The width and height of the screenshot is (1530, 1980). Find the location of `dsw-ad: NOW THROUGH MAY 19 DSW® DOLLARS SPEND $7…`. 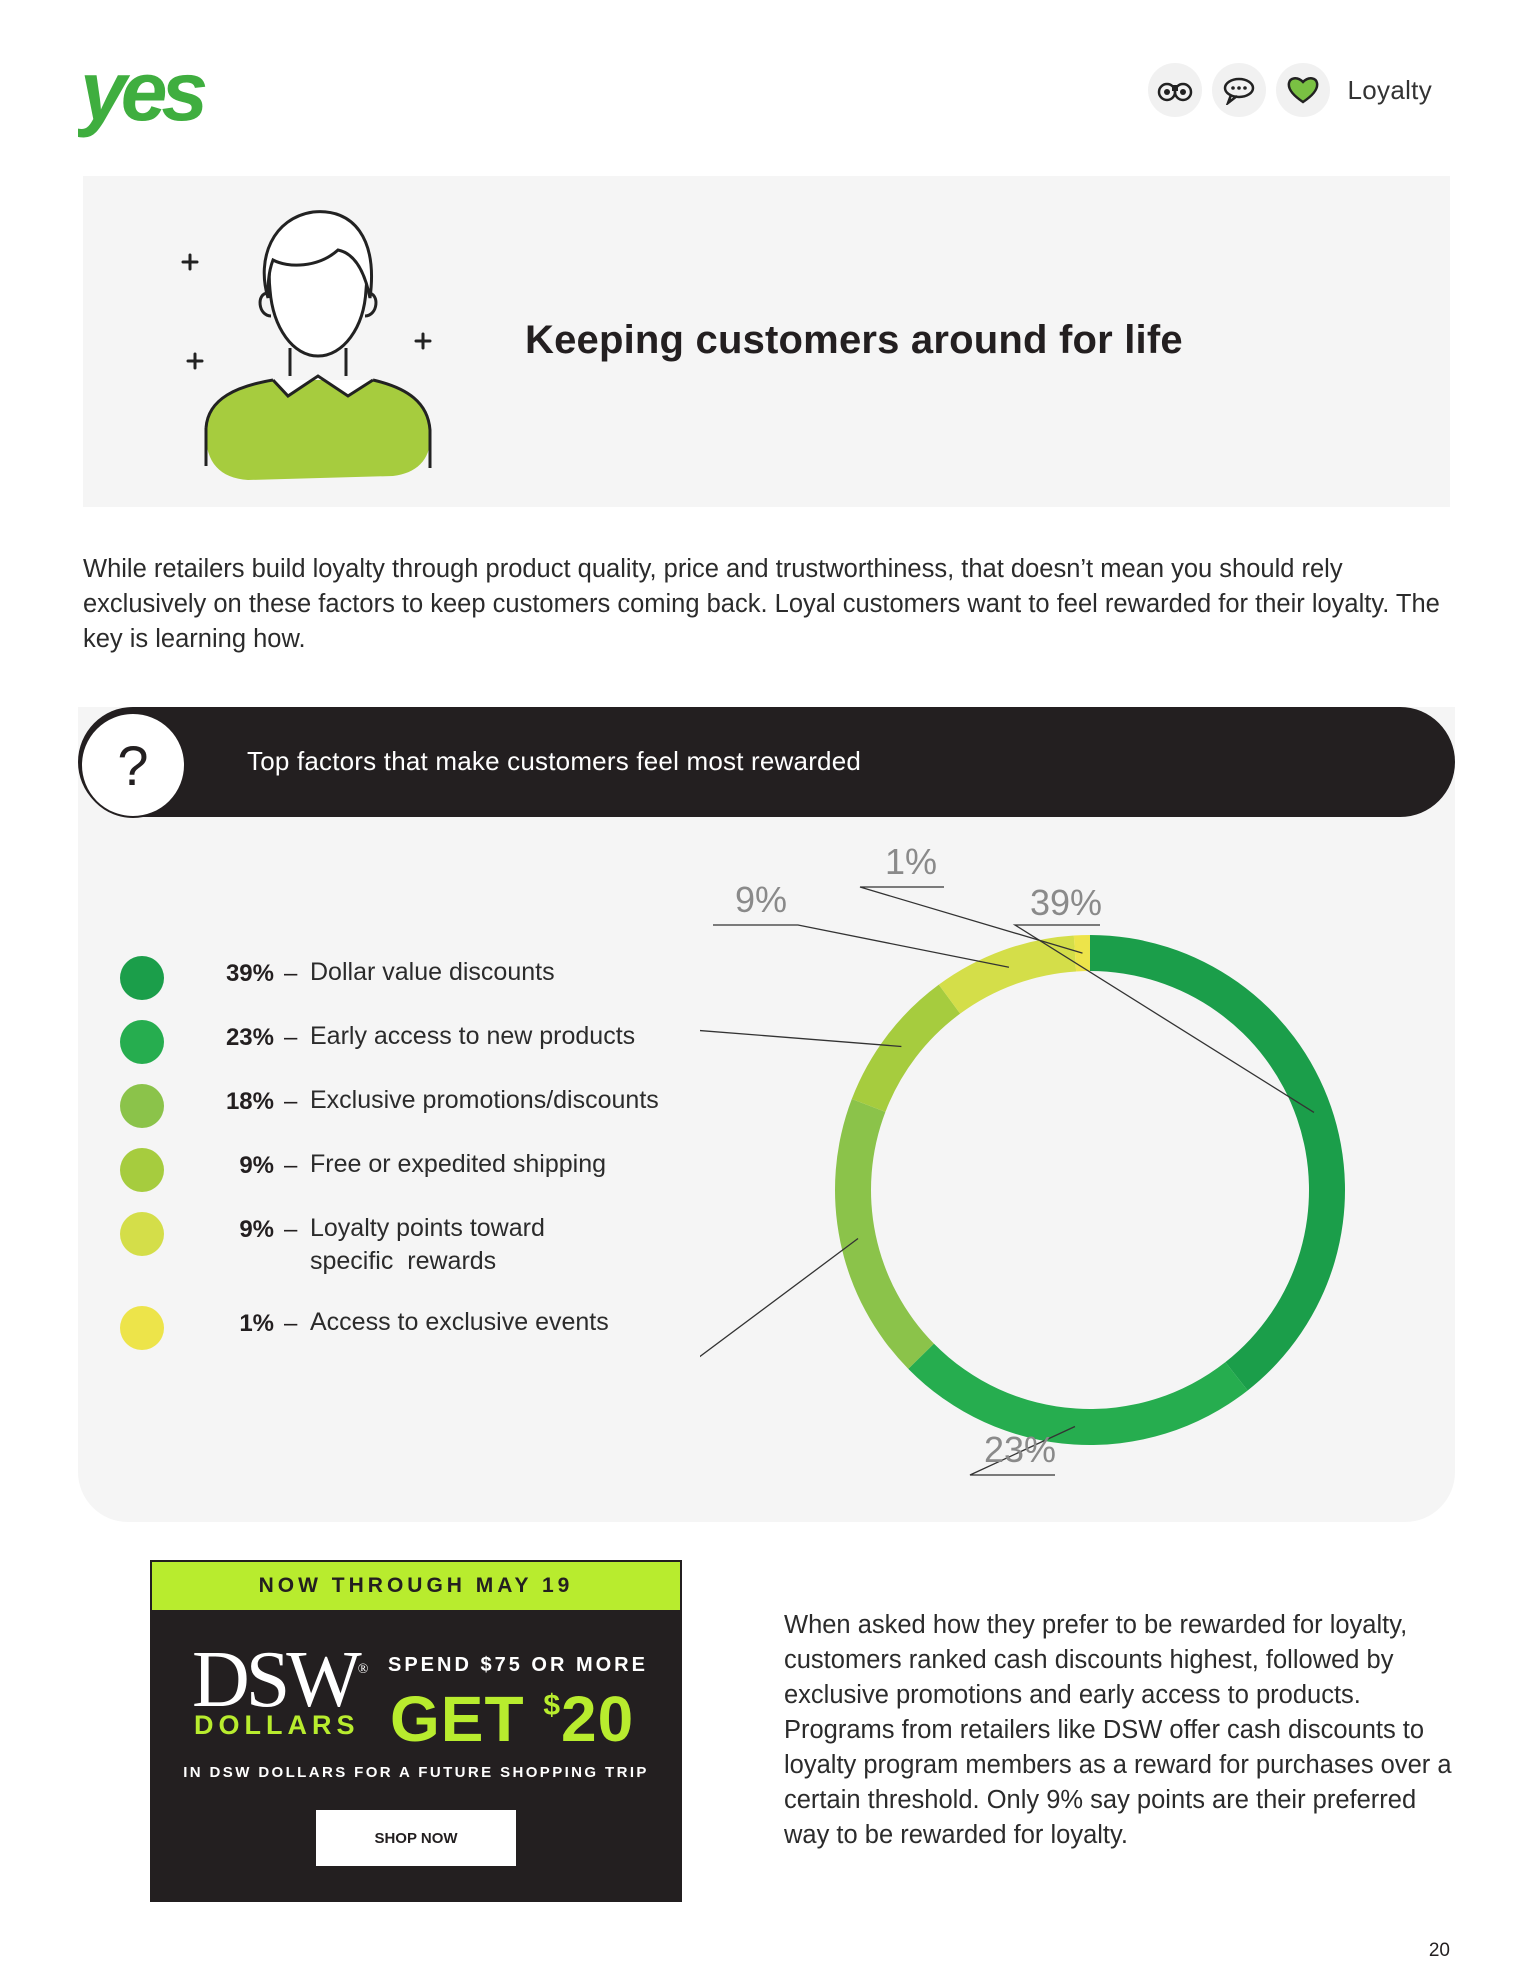

dsw-ad: NOW THROUGH MAY 19 DSW® DOLLARS SPEND $7… is located at coordinates (416, 1731).